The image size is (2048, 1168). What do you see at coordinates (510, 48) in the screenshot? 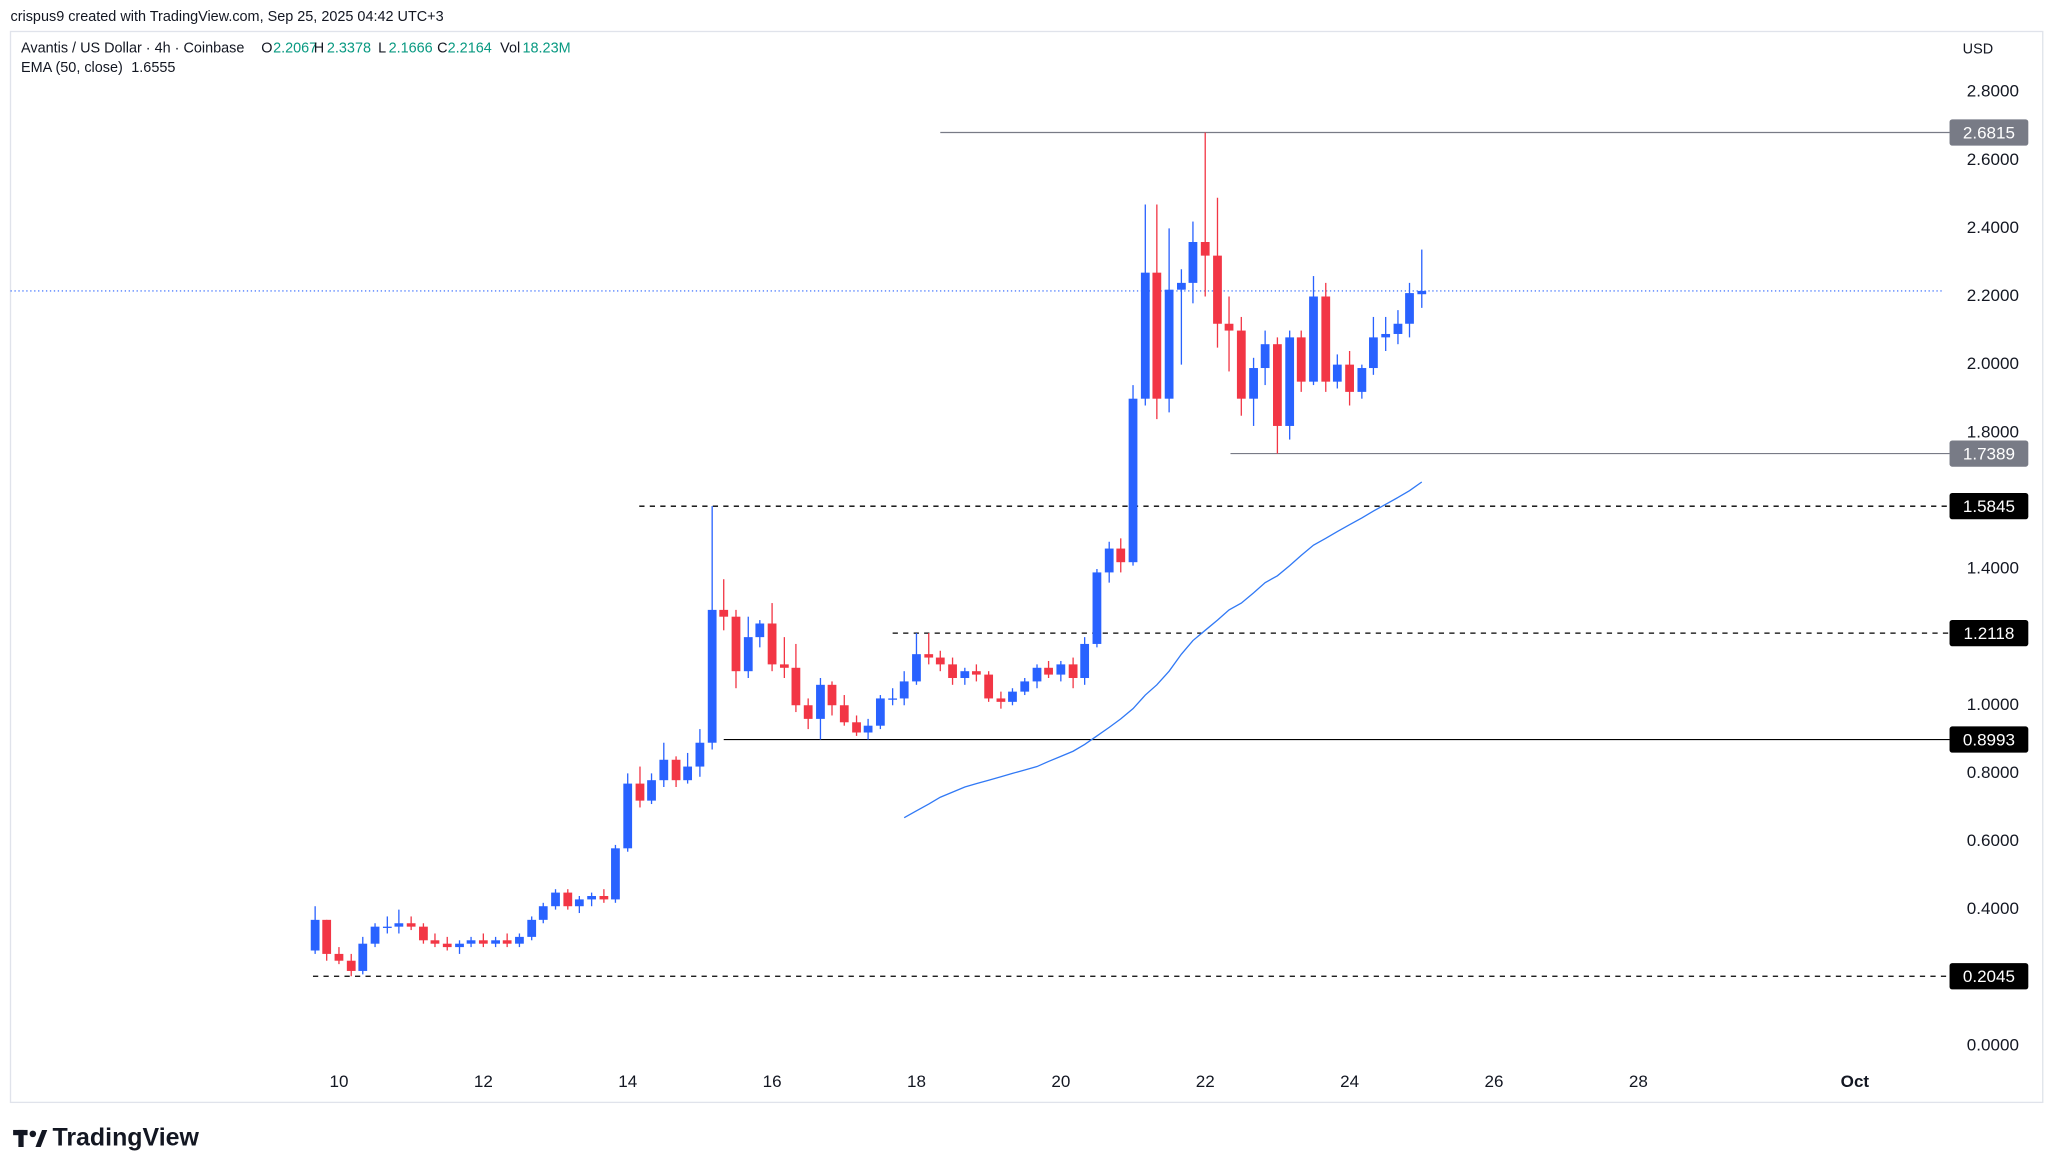
I see `ohlc-label: Vol` at bounding box center [510, 48].